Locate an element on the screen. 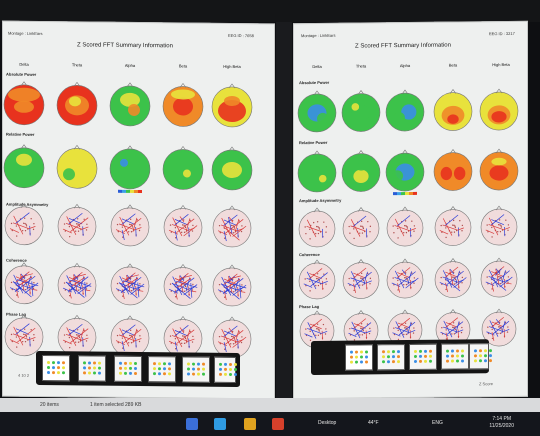 This screenshot has height=436, width=540. weather-temperature: 44°F is located at coordinates (373, 423).